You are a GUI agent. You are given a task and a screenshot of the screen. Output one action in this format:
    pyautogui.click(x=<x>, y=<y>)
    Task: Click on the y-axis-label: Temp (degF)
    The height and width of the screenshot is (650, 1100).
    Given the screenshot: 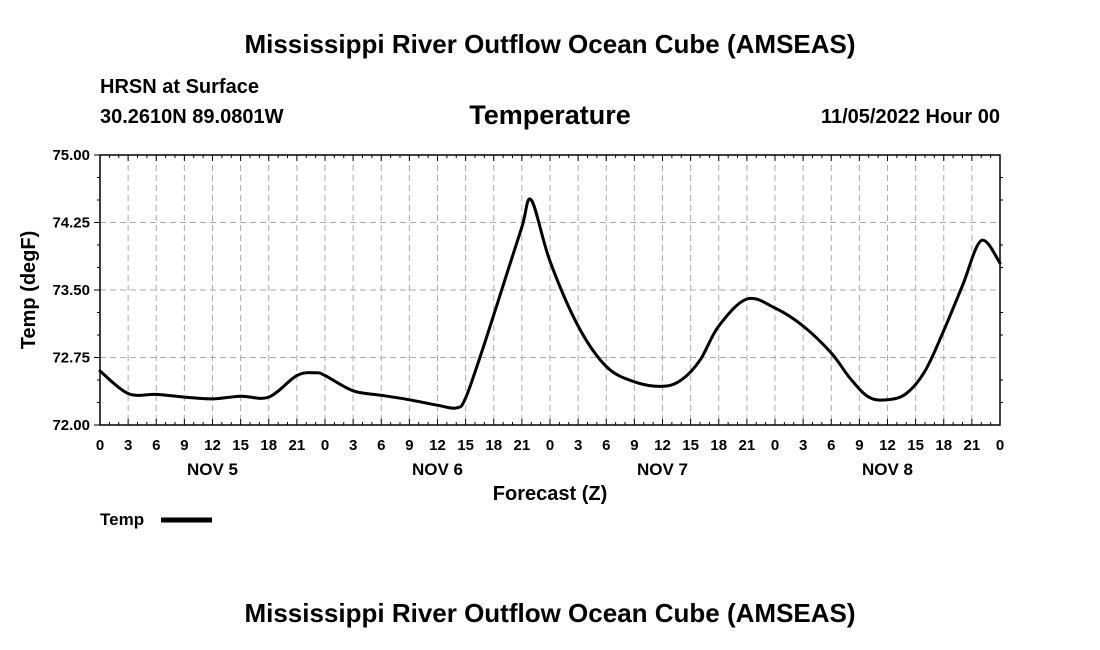 What is the action you would take?
    pyautogui.click(x=29, y=290)
    